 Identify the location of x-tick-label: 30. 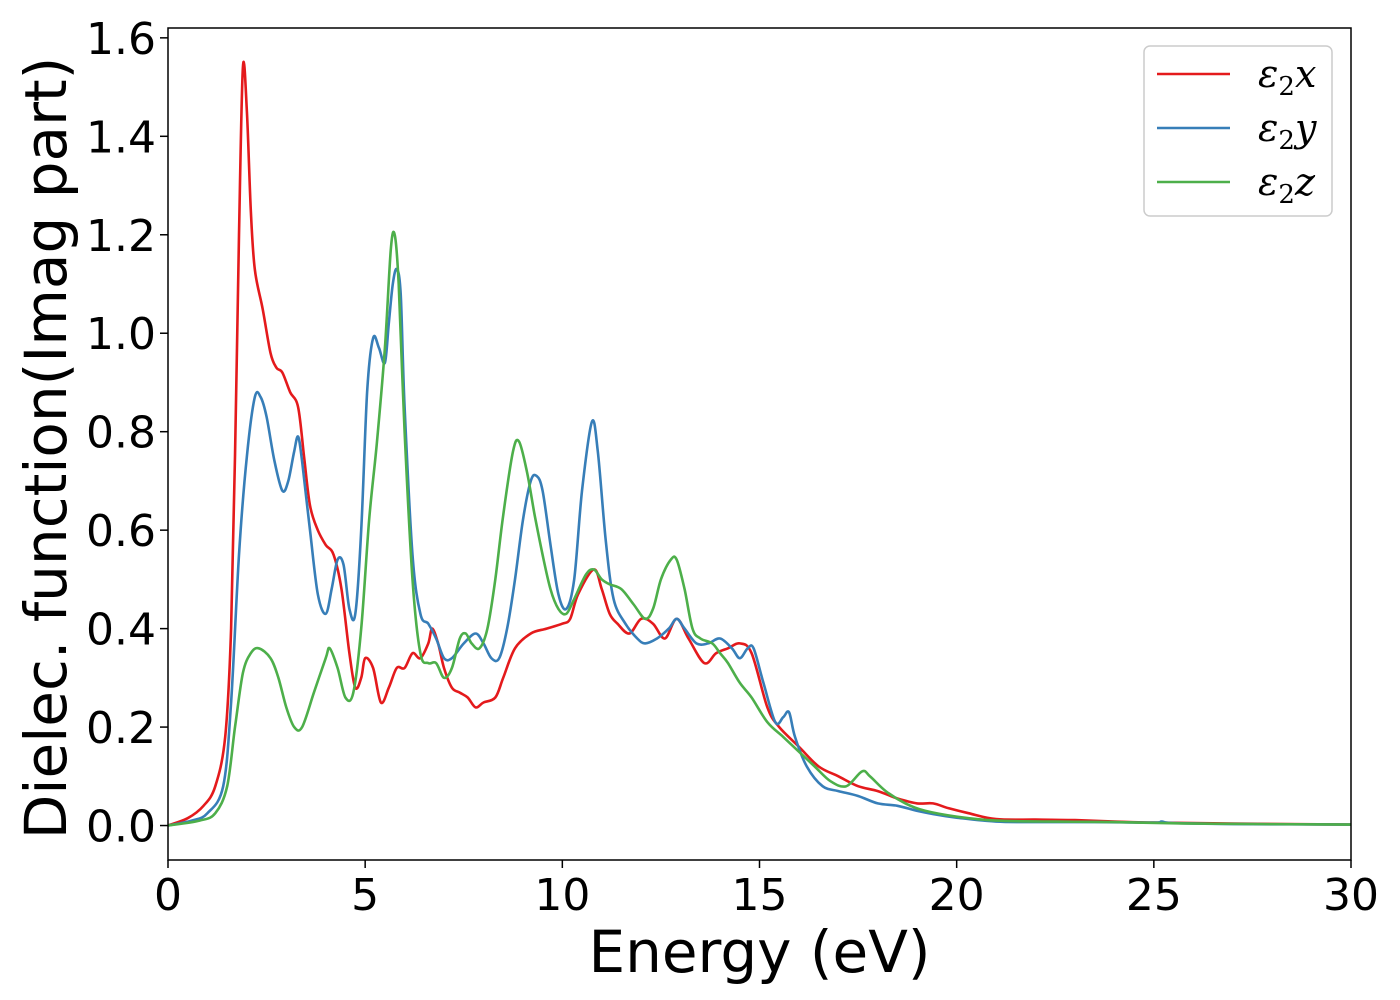
(1351, 895).